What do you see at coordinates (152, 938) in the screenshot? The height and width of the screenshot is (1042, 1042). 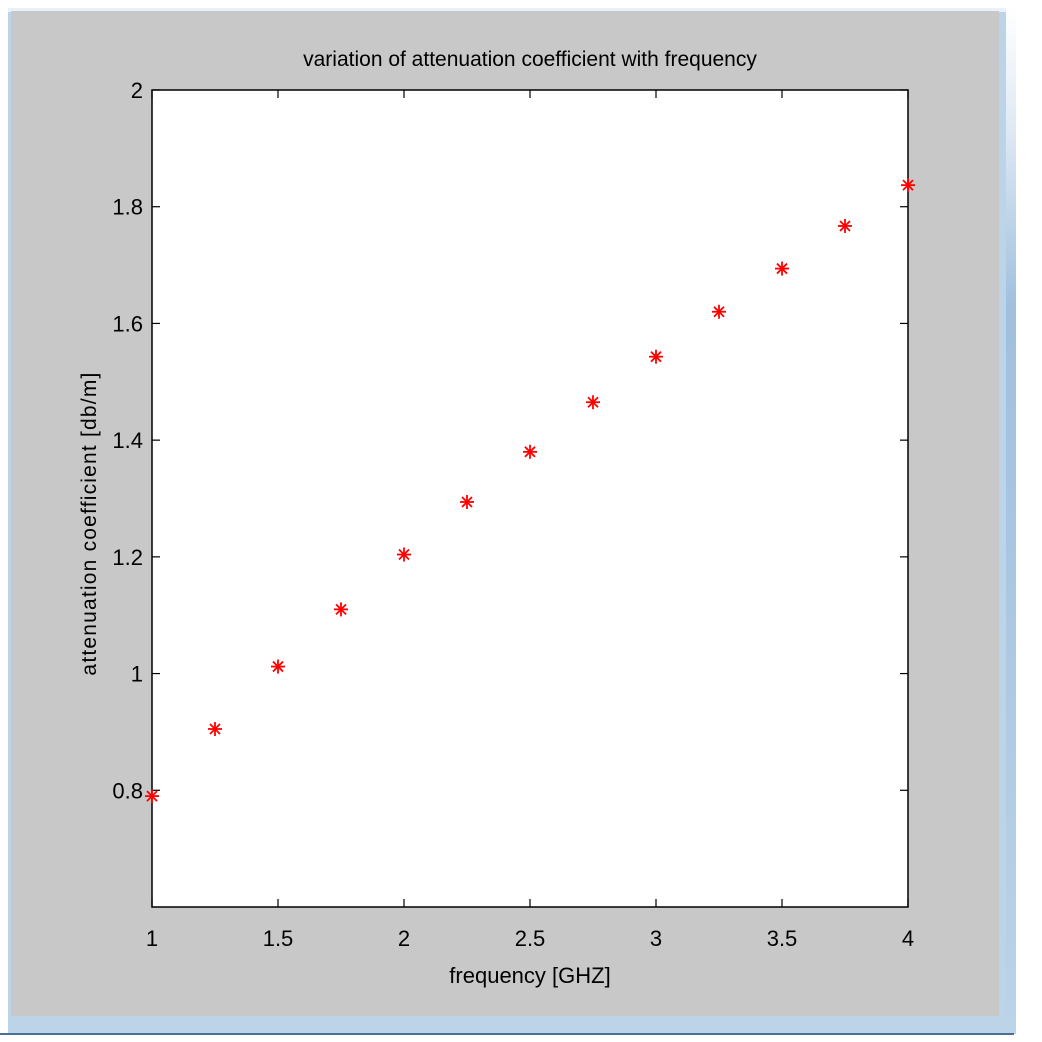 I see `x-tick-label: 1` at bounding box center [152, 938].